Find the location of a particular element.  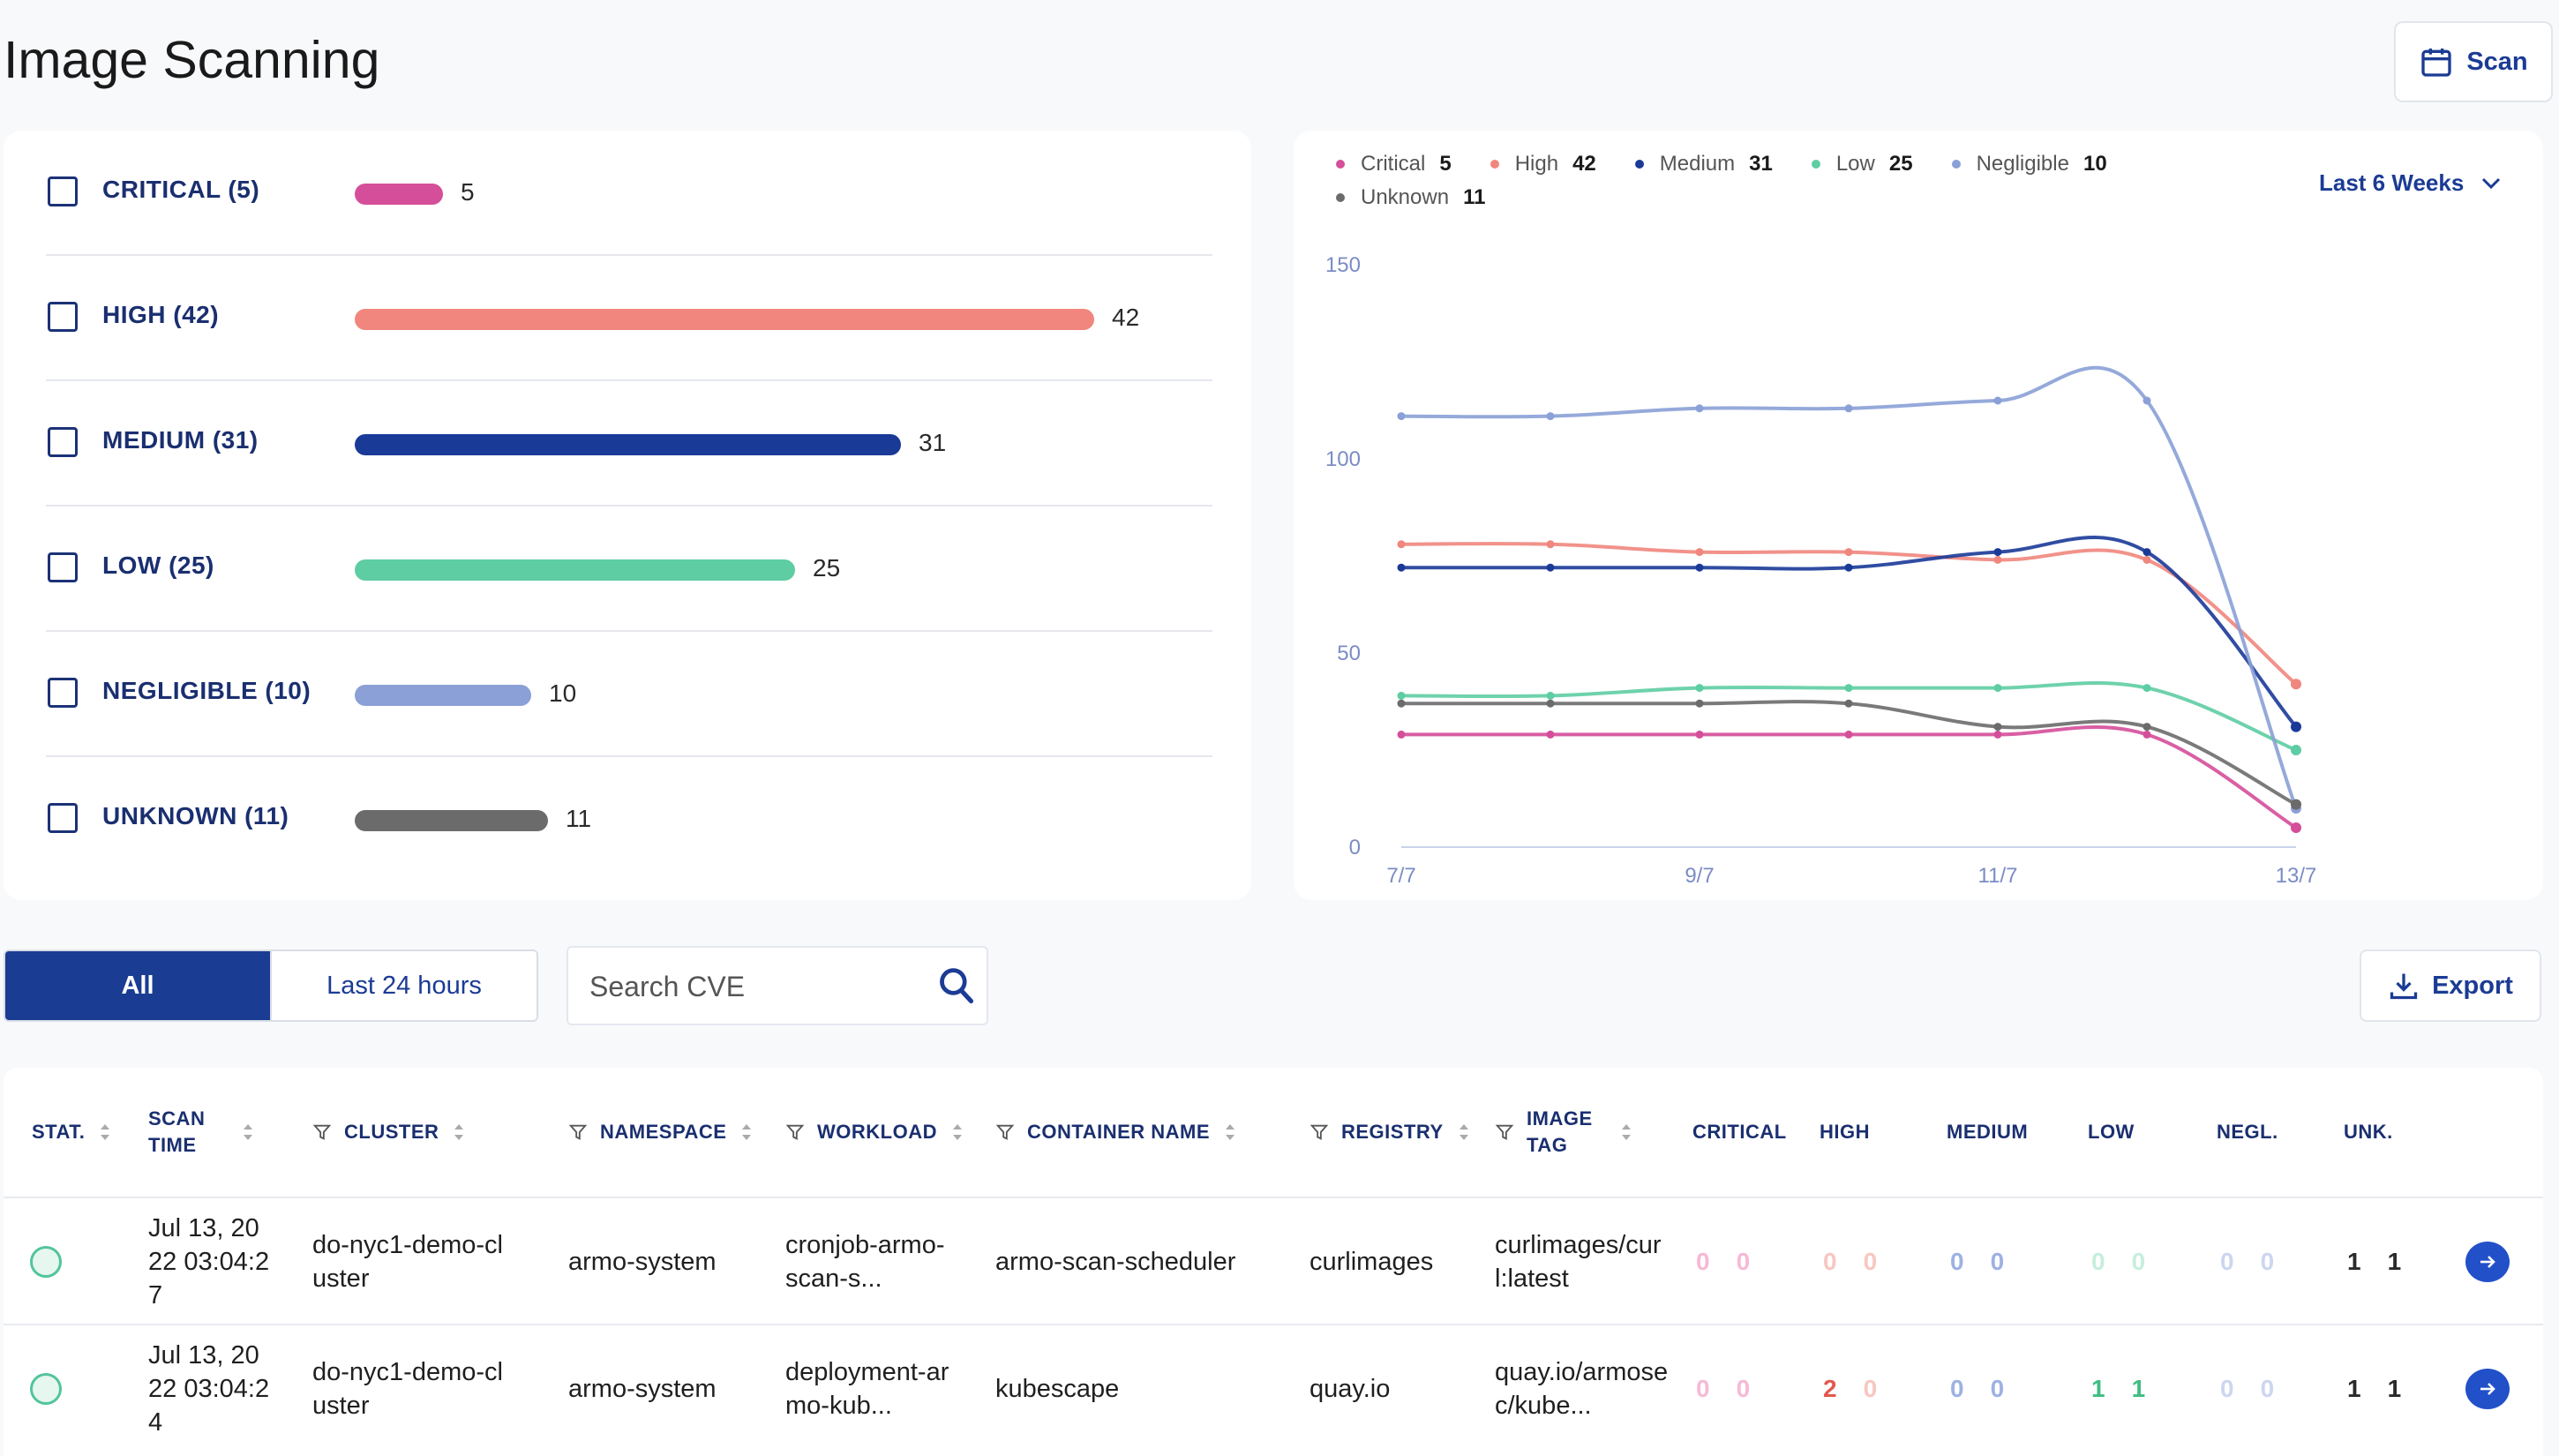

arrow-right-icon is located at coordinates (2487, 1262).